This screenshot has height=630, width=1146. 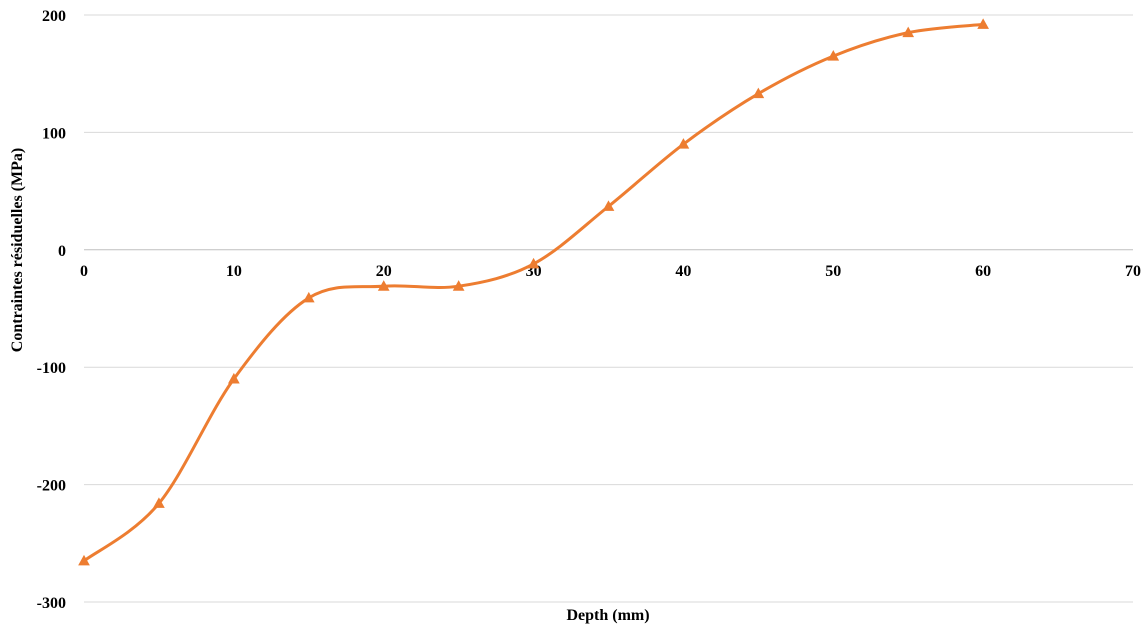 I want to click on x-tick-label: 10, so click(x=234, y=271).